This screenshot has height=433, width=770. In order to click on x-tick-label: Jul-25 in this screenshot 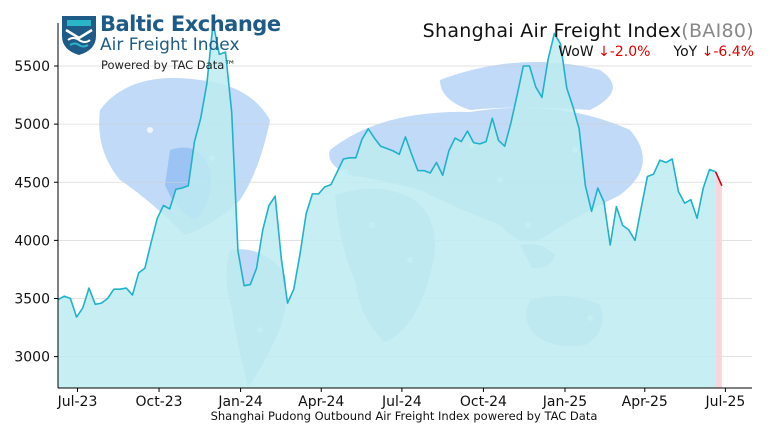, I will do `click(725, 402)`.